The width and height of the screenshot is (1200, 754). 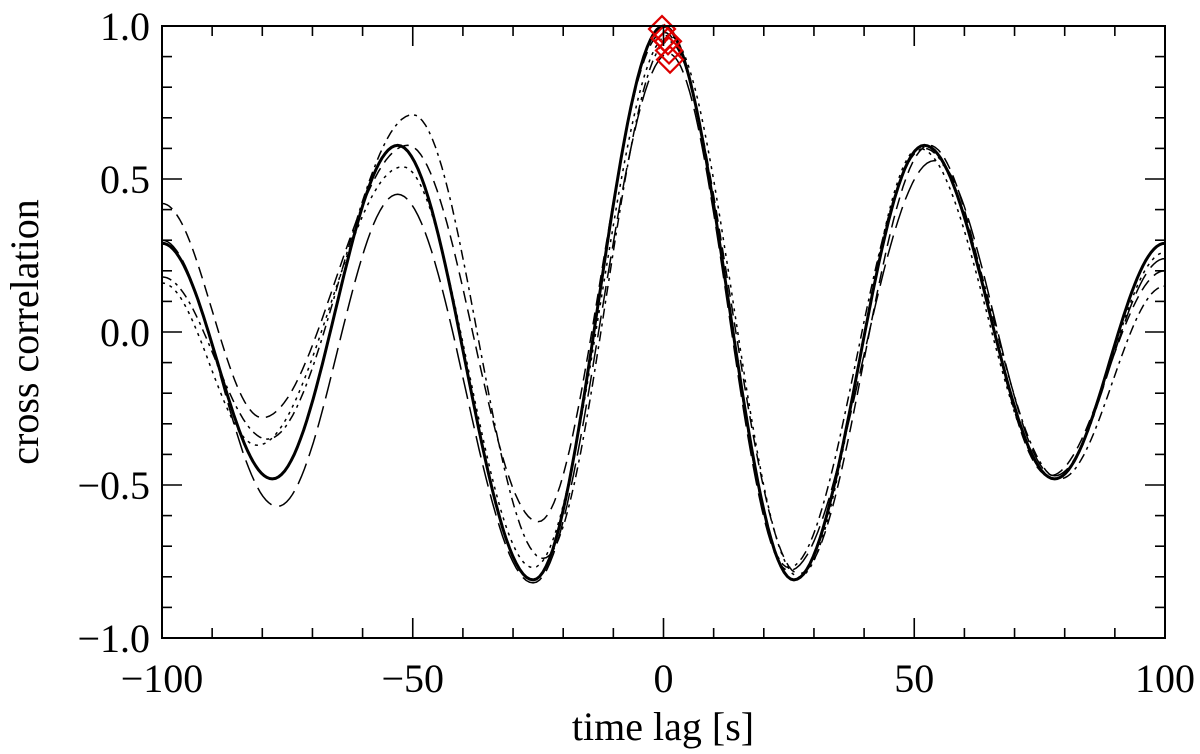 What do you see at coordinates (125, 332) in the screenshot?
I see `y-tick-label: 0.0` at bounding box center [125, 332].